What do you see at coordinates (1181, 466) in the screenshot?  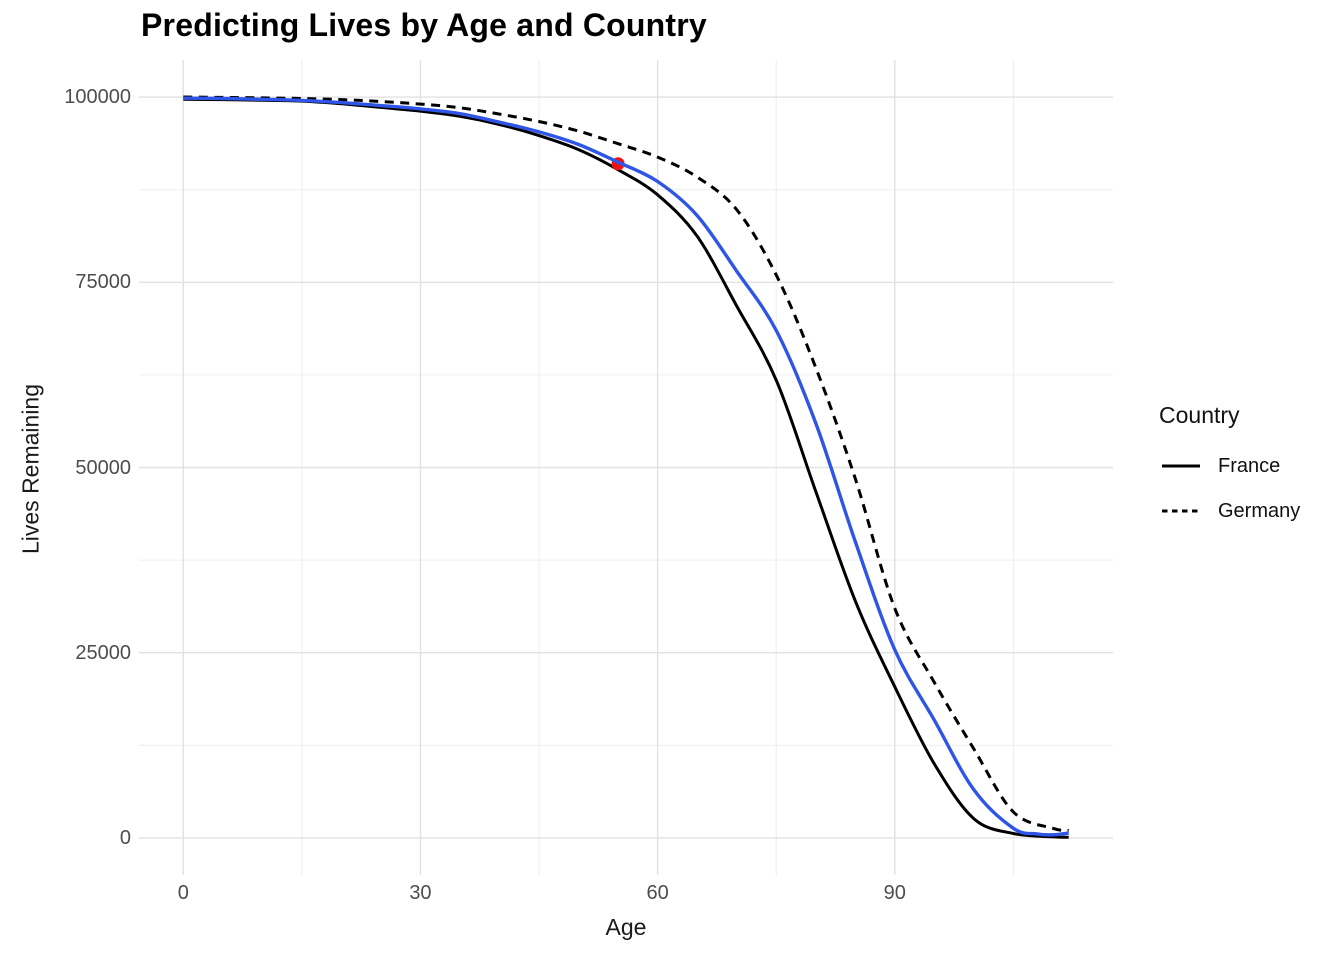 I see `france-solid-line-key-icon` at bounding box center [1181, 466].